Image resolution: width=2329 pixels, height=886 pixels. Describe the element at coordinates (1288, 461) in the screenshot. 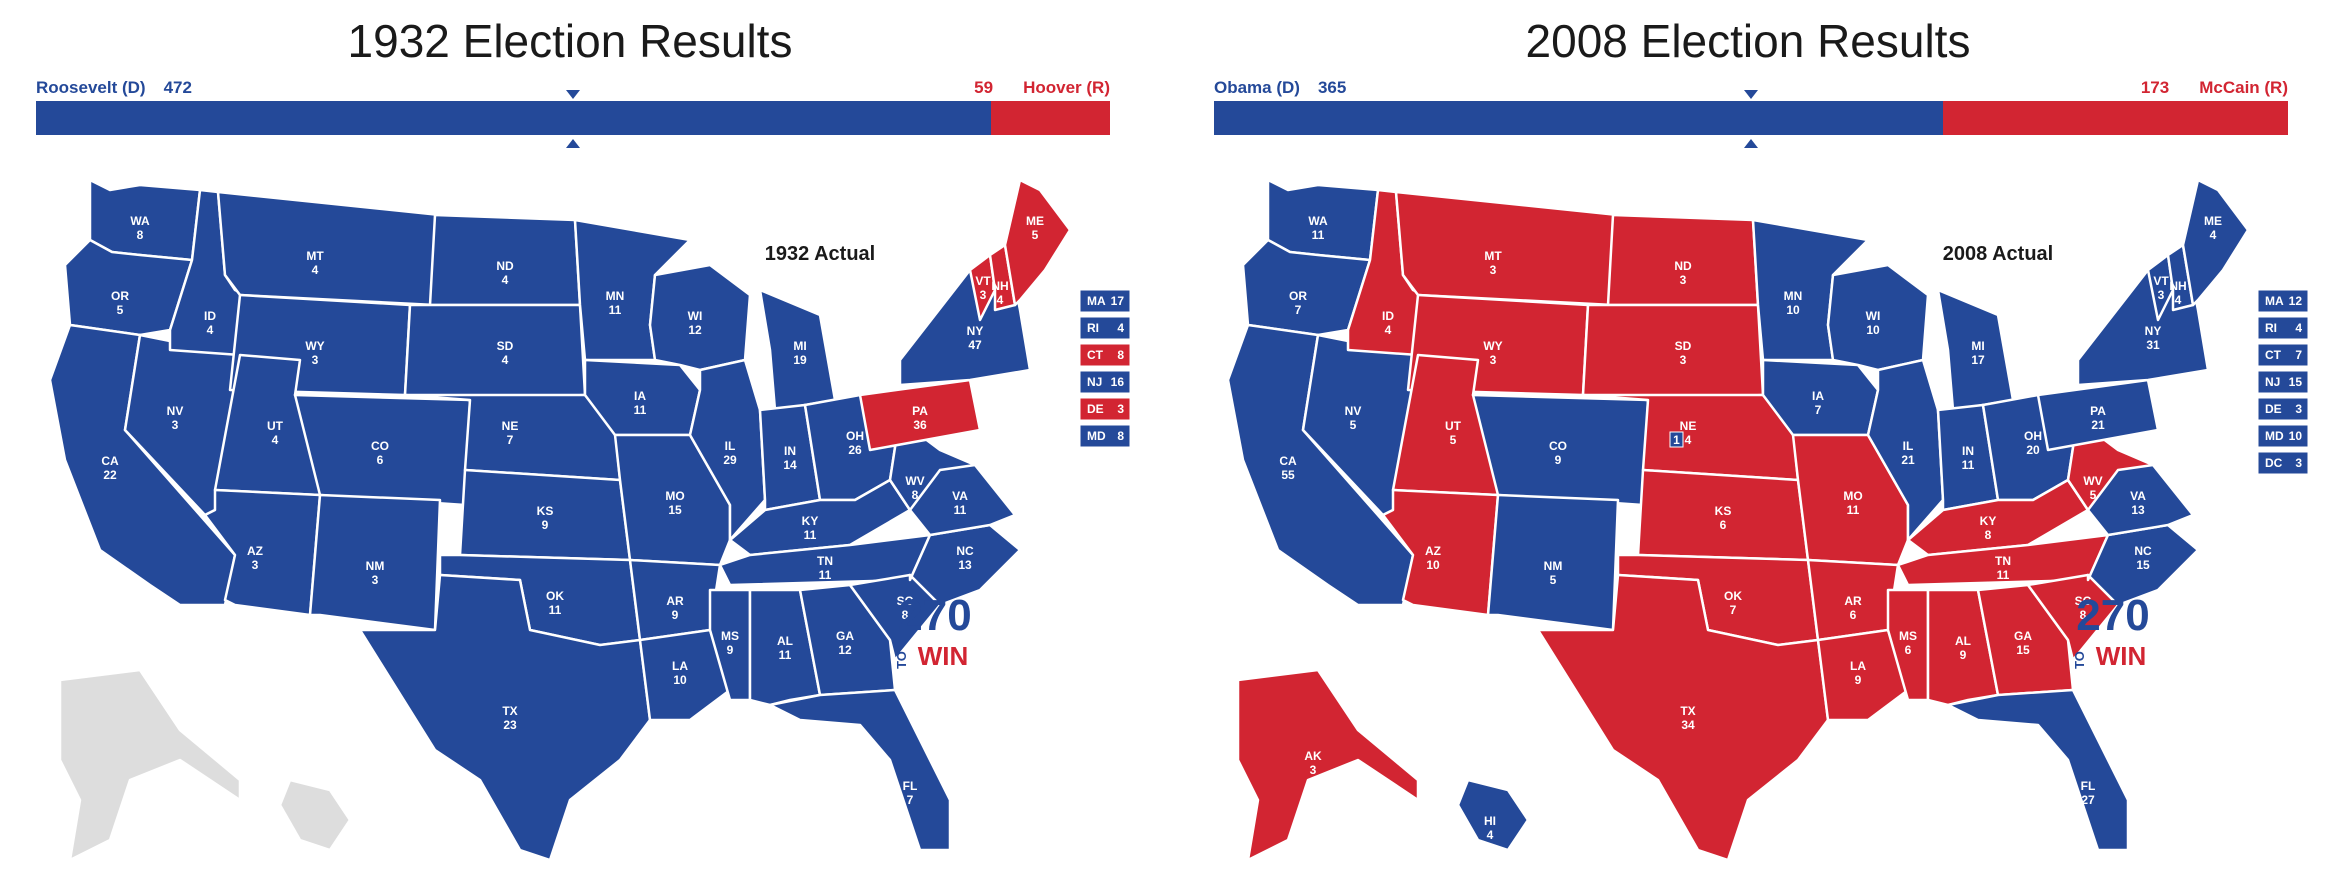

I see `state-label-ca: CA` at that location.